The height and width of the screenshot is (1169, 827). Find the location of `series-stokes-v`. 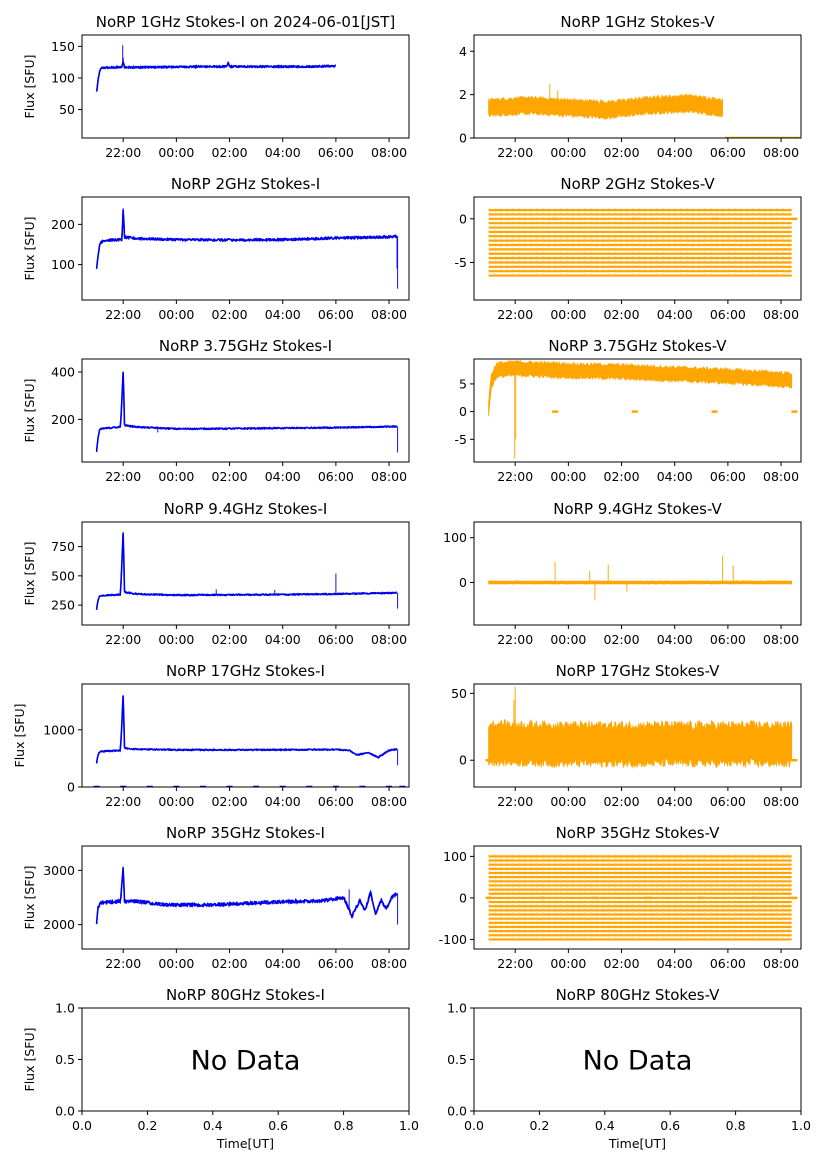

series-stokes-v is located at coordinates (644, 110).